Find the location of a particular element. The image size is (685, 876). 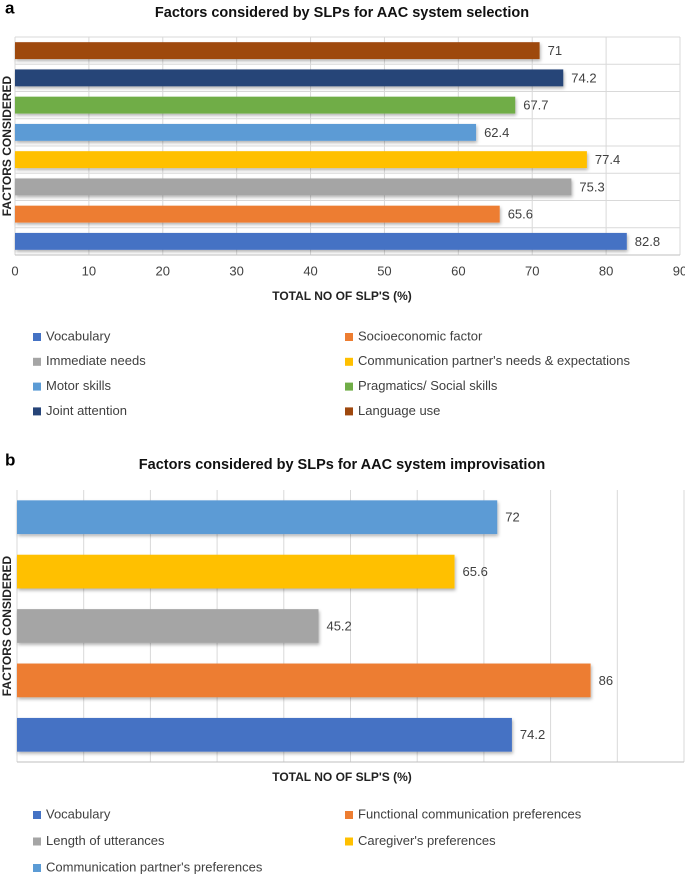

x-tick-label: 60 is located at coordinates (458, 270).